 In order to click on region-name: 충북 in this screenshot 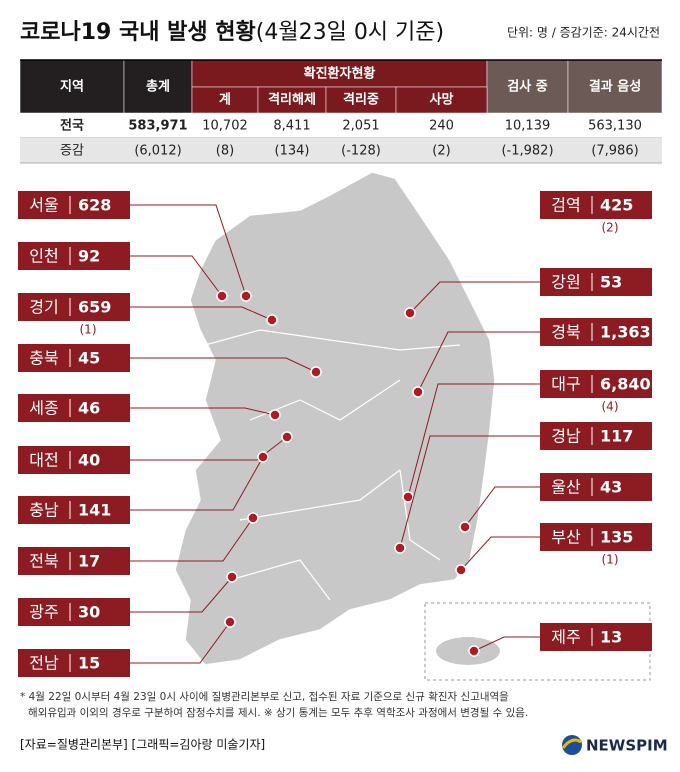, I will do `click(43, 358)`.